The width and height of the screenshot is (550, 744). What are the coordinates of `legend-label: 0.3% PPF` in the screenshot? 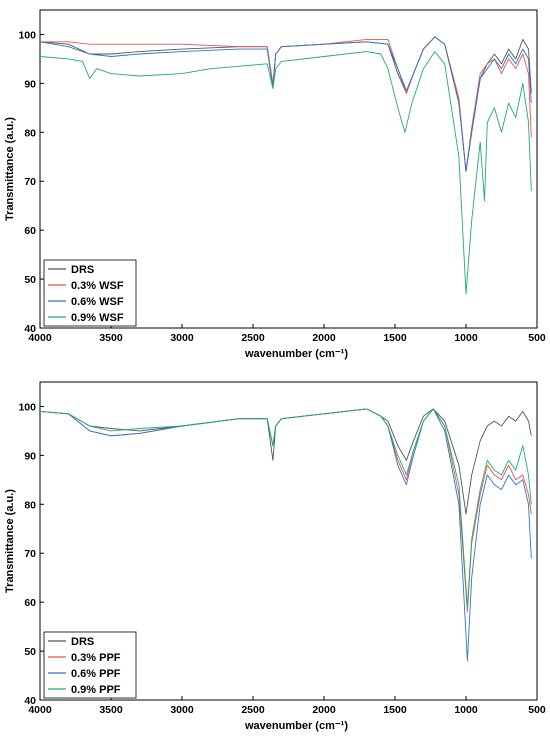 It's located at (96, 658).